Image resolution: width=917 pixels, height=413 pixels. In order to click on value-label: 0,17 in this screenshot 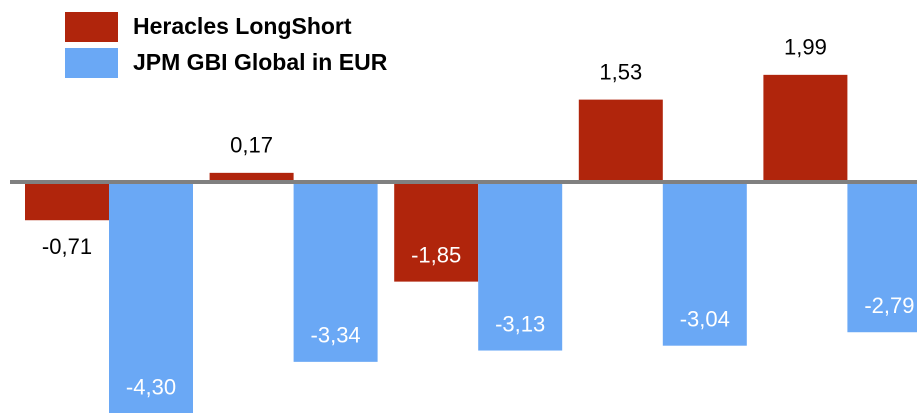, I will do `click(251, 145)`.